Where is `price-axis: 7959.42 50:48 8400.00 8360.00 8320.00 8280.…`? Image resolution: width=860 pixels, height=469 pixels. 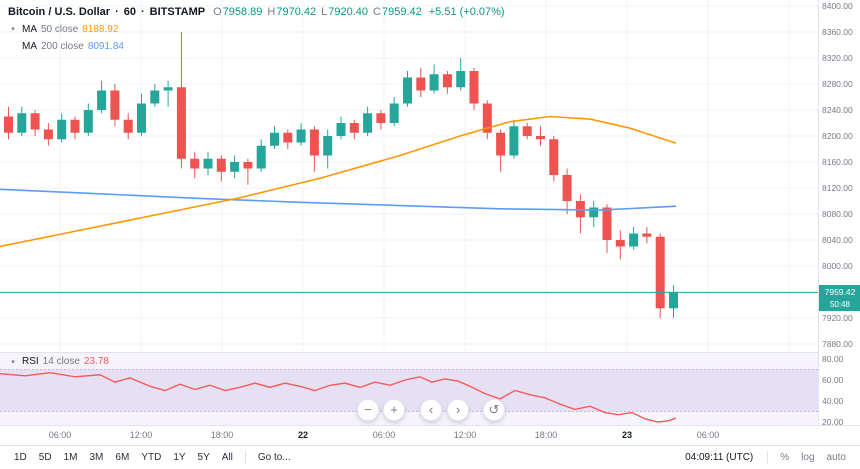
price-axis: 7959.42 50:48 8400.00 8360.00 8320.00 8280.… is located at coordinates (839, 213).